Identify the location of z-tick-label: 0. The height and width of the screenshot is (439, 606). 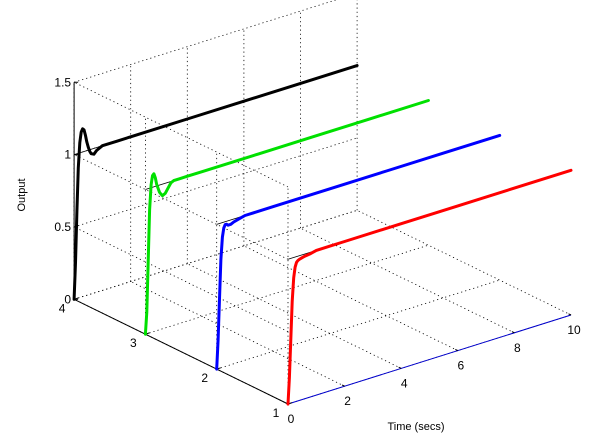
(67, 299).